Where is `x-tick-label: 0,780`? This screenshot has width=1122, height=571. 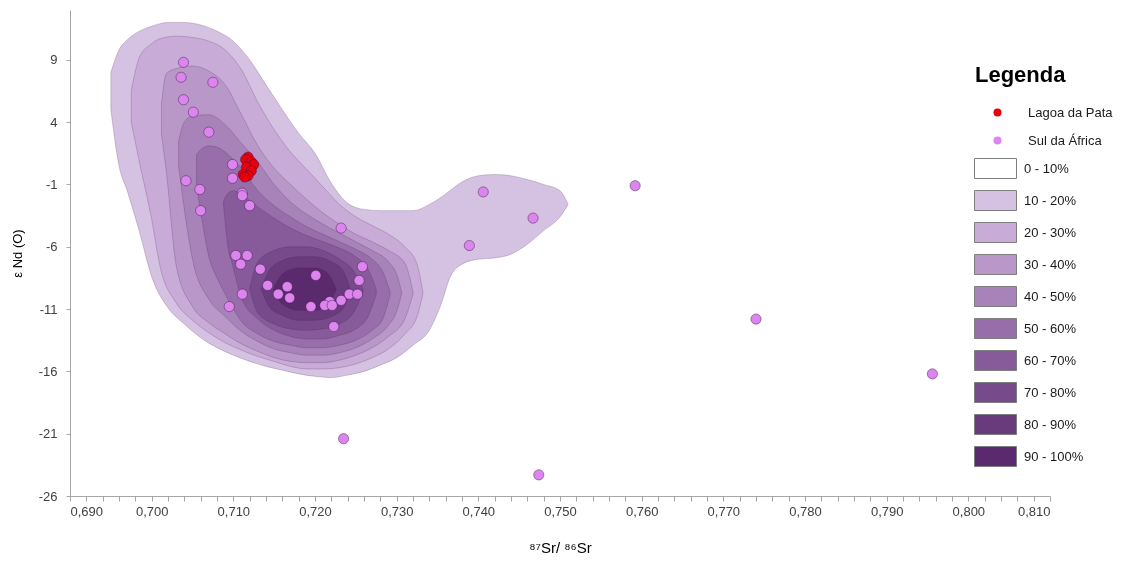 x-tick-label: 0,780 is located at coordinates (805, 511).